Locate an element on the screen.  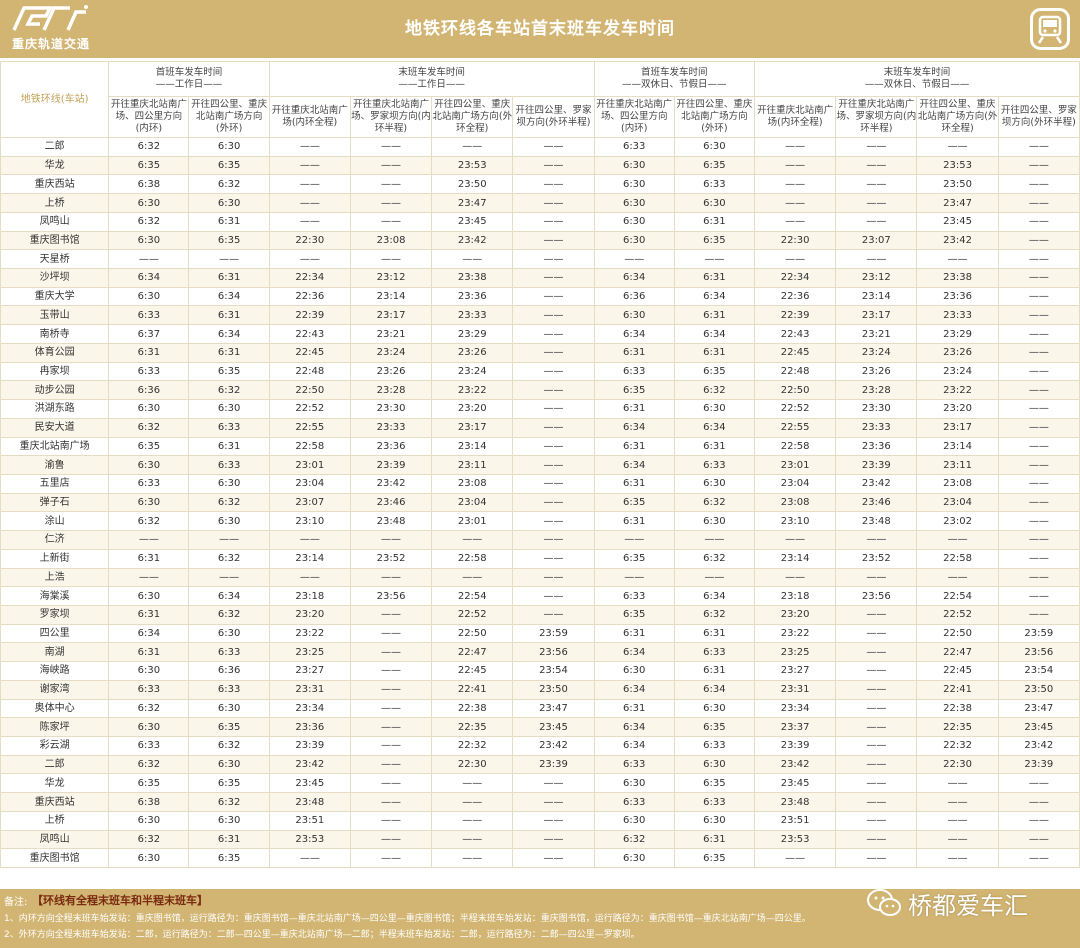
group-header-weekday-last: 末班车发车时间 ——工作日—— is located at coordinates (431, 79).